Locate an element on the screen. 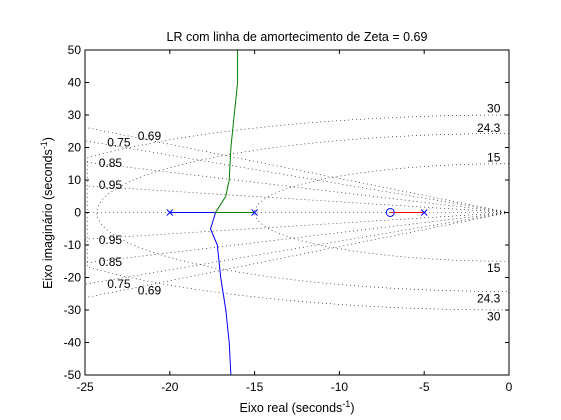 This screenshot has height=420, width=561. y-tick-label: 30 is located at coordinates (75, 115).